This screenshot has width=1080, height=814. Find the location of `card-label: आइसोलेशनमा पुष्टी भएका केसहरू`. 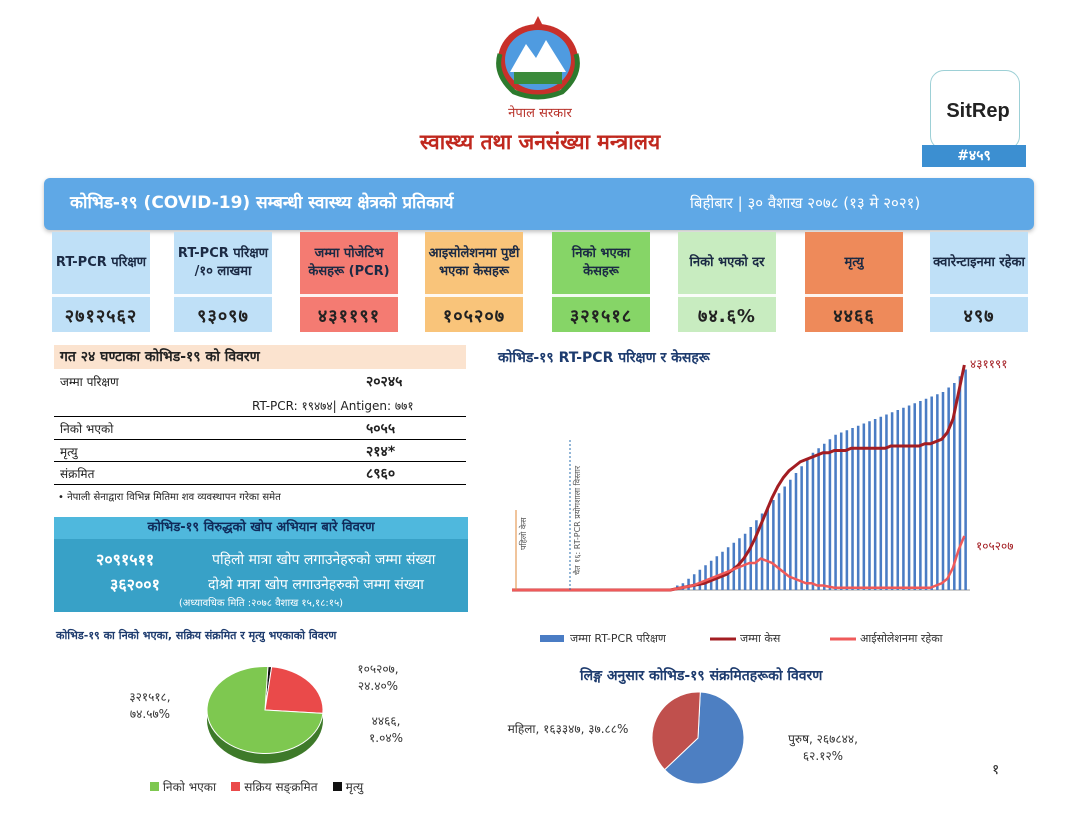

card-label: आइसोलेशनमा पुष्टी भएका केसहरू is located at coordinates (474, 262).